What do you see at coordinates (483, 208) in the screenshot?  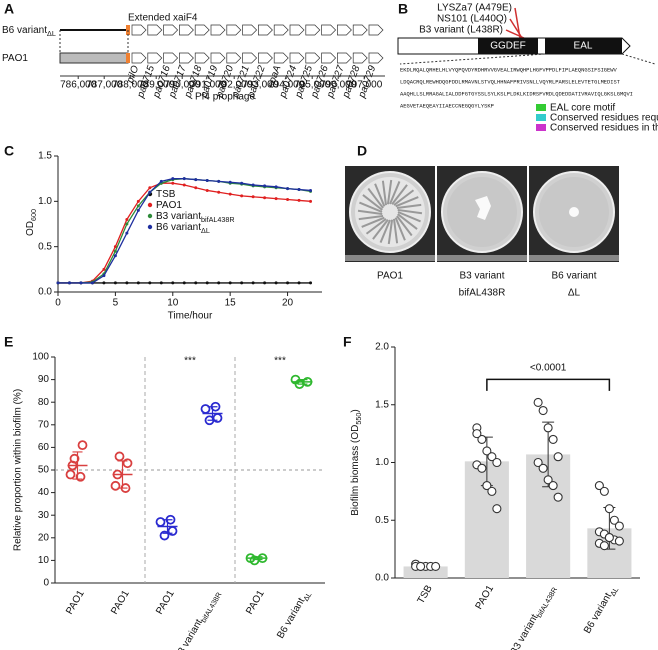 I see `colony` at bounding box center [483, 208].